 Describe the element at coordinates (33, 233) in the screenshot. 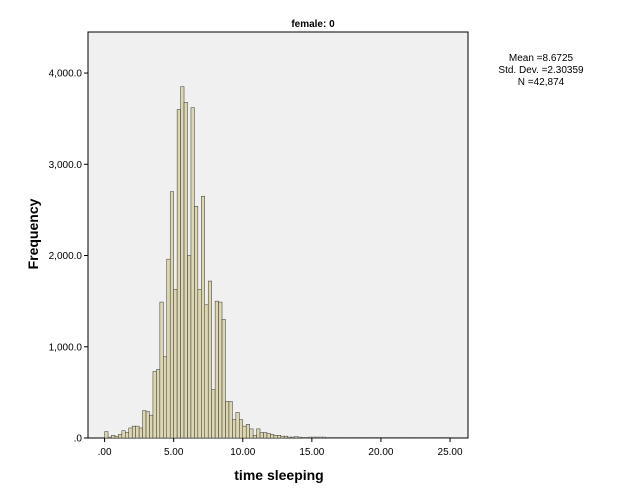

I see `y-axis-label: Frequency` at that location.